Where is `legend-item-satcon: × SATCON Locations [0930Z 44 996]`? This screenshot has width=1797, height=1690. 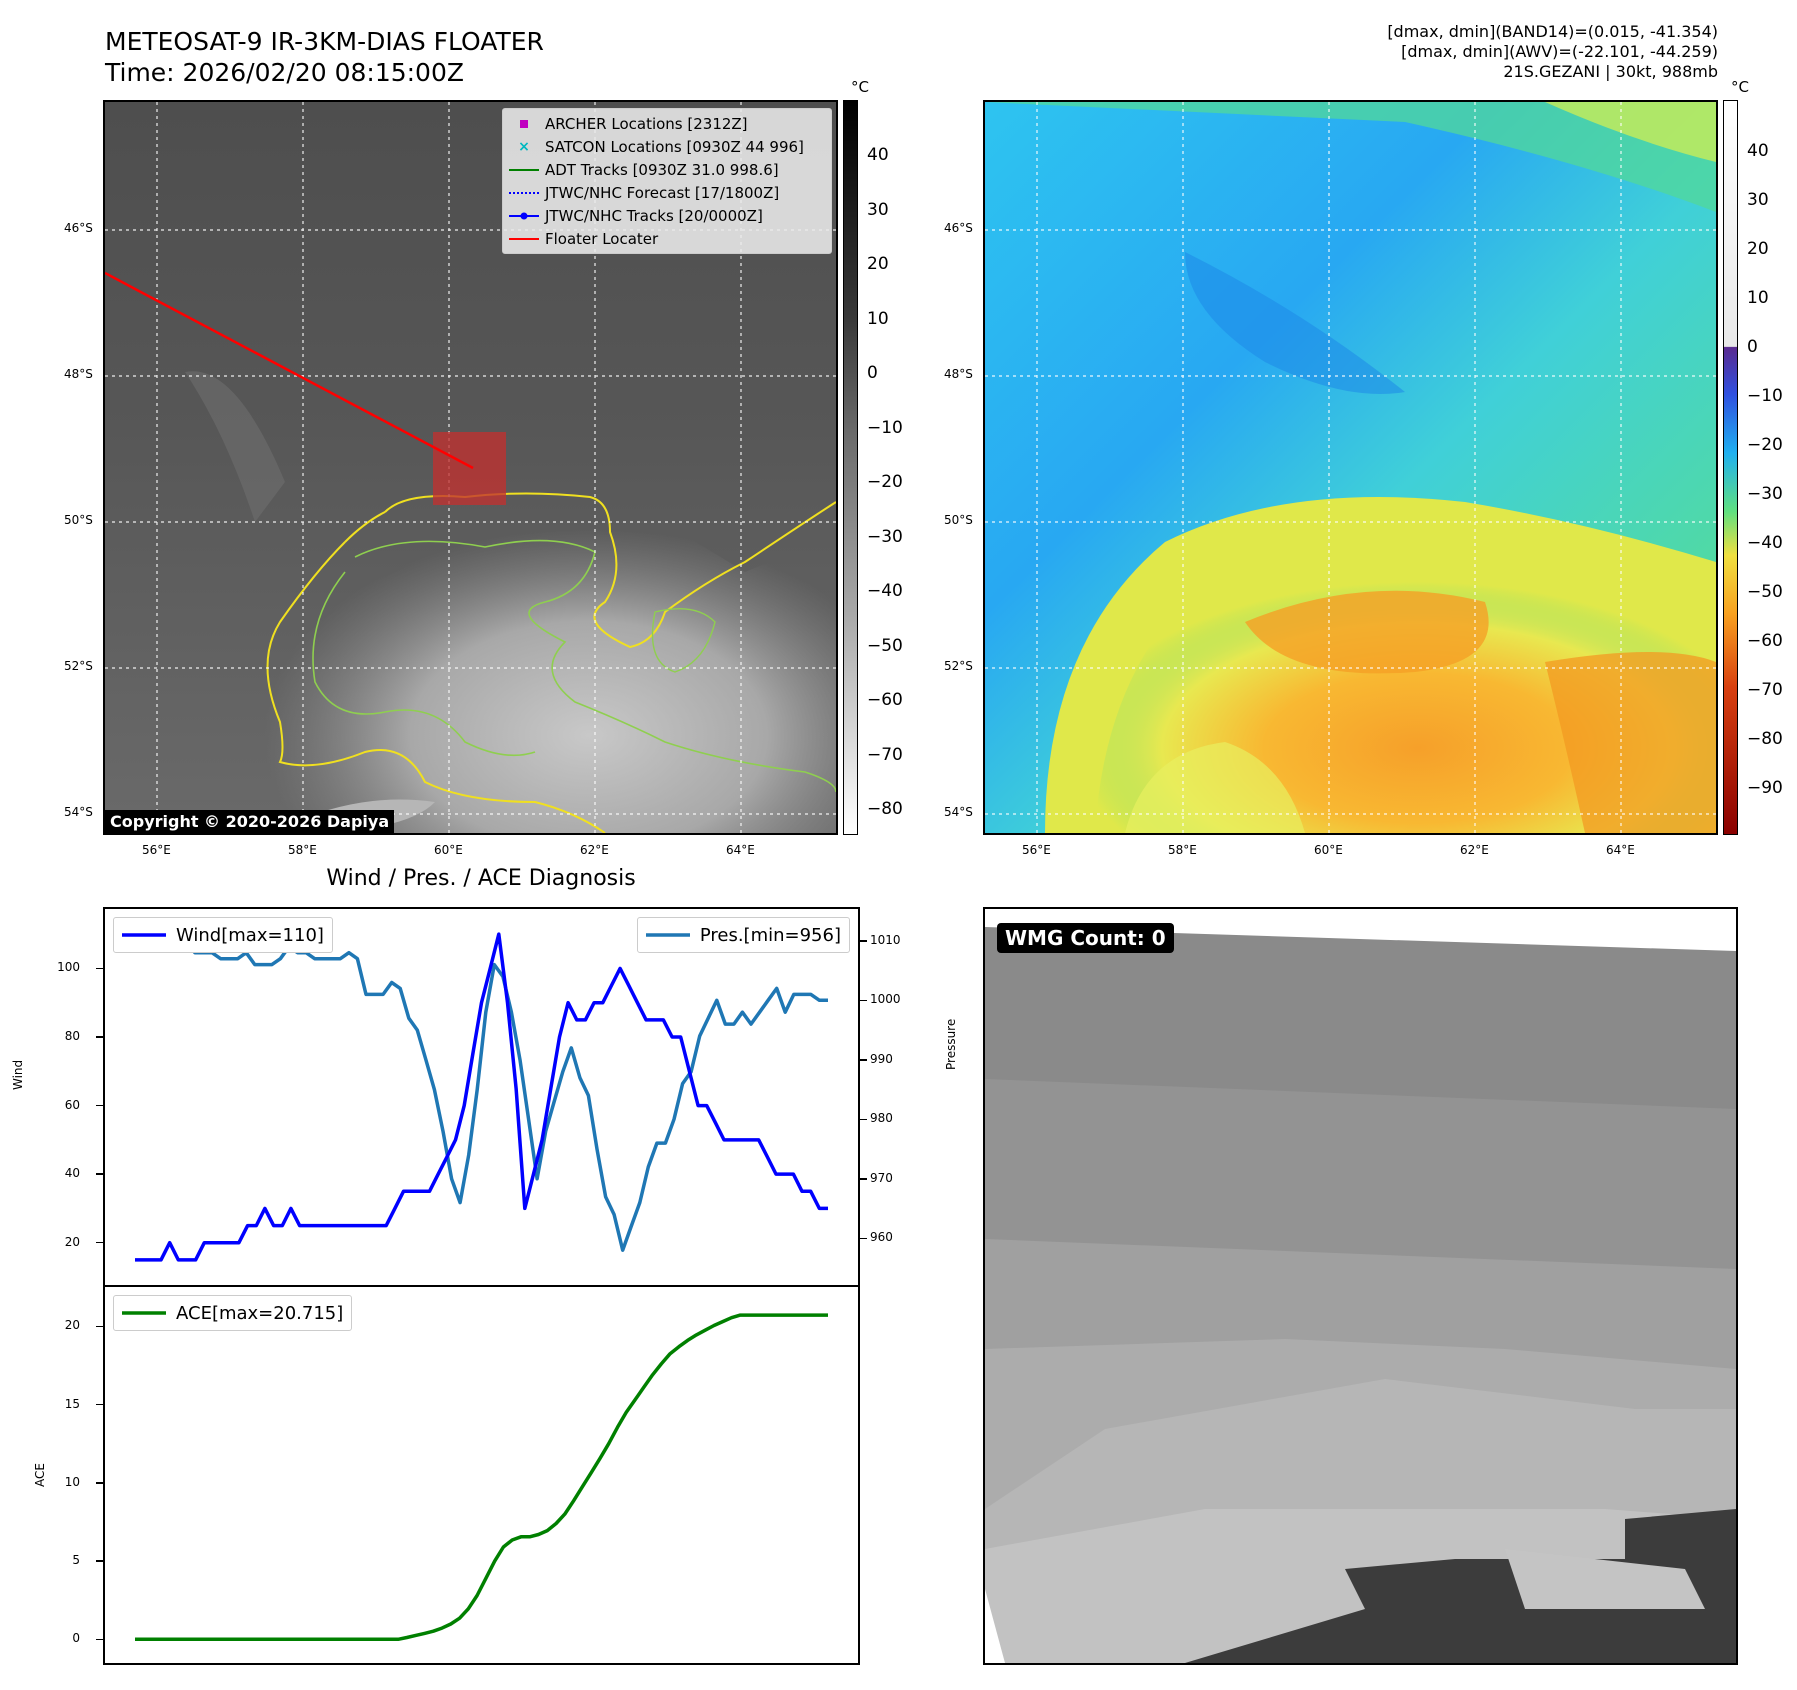 legend-item-satcon: × SATCON Locations [0930Z 44 996] is located at coordinates (661, 146).